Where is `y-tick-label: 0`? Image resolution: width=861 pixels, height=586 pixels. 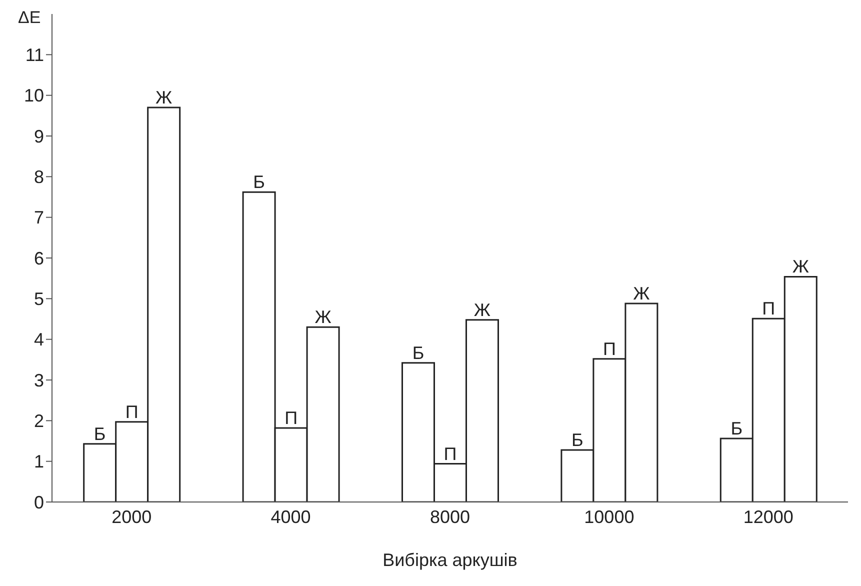 y-tick-label: 0 is located at coordinates (39, 502).